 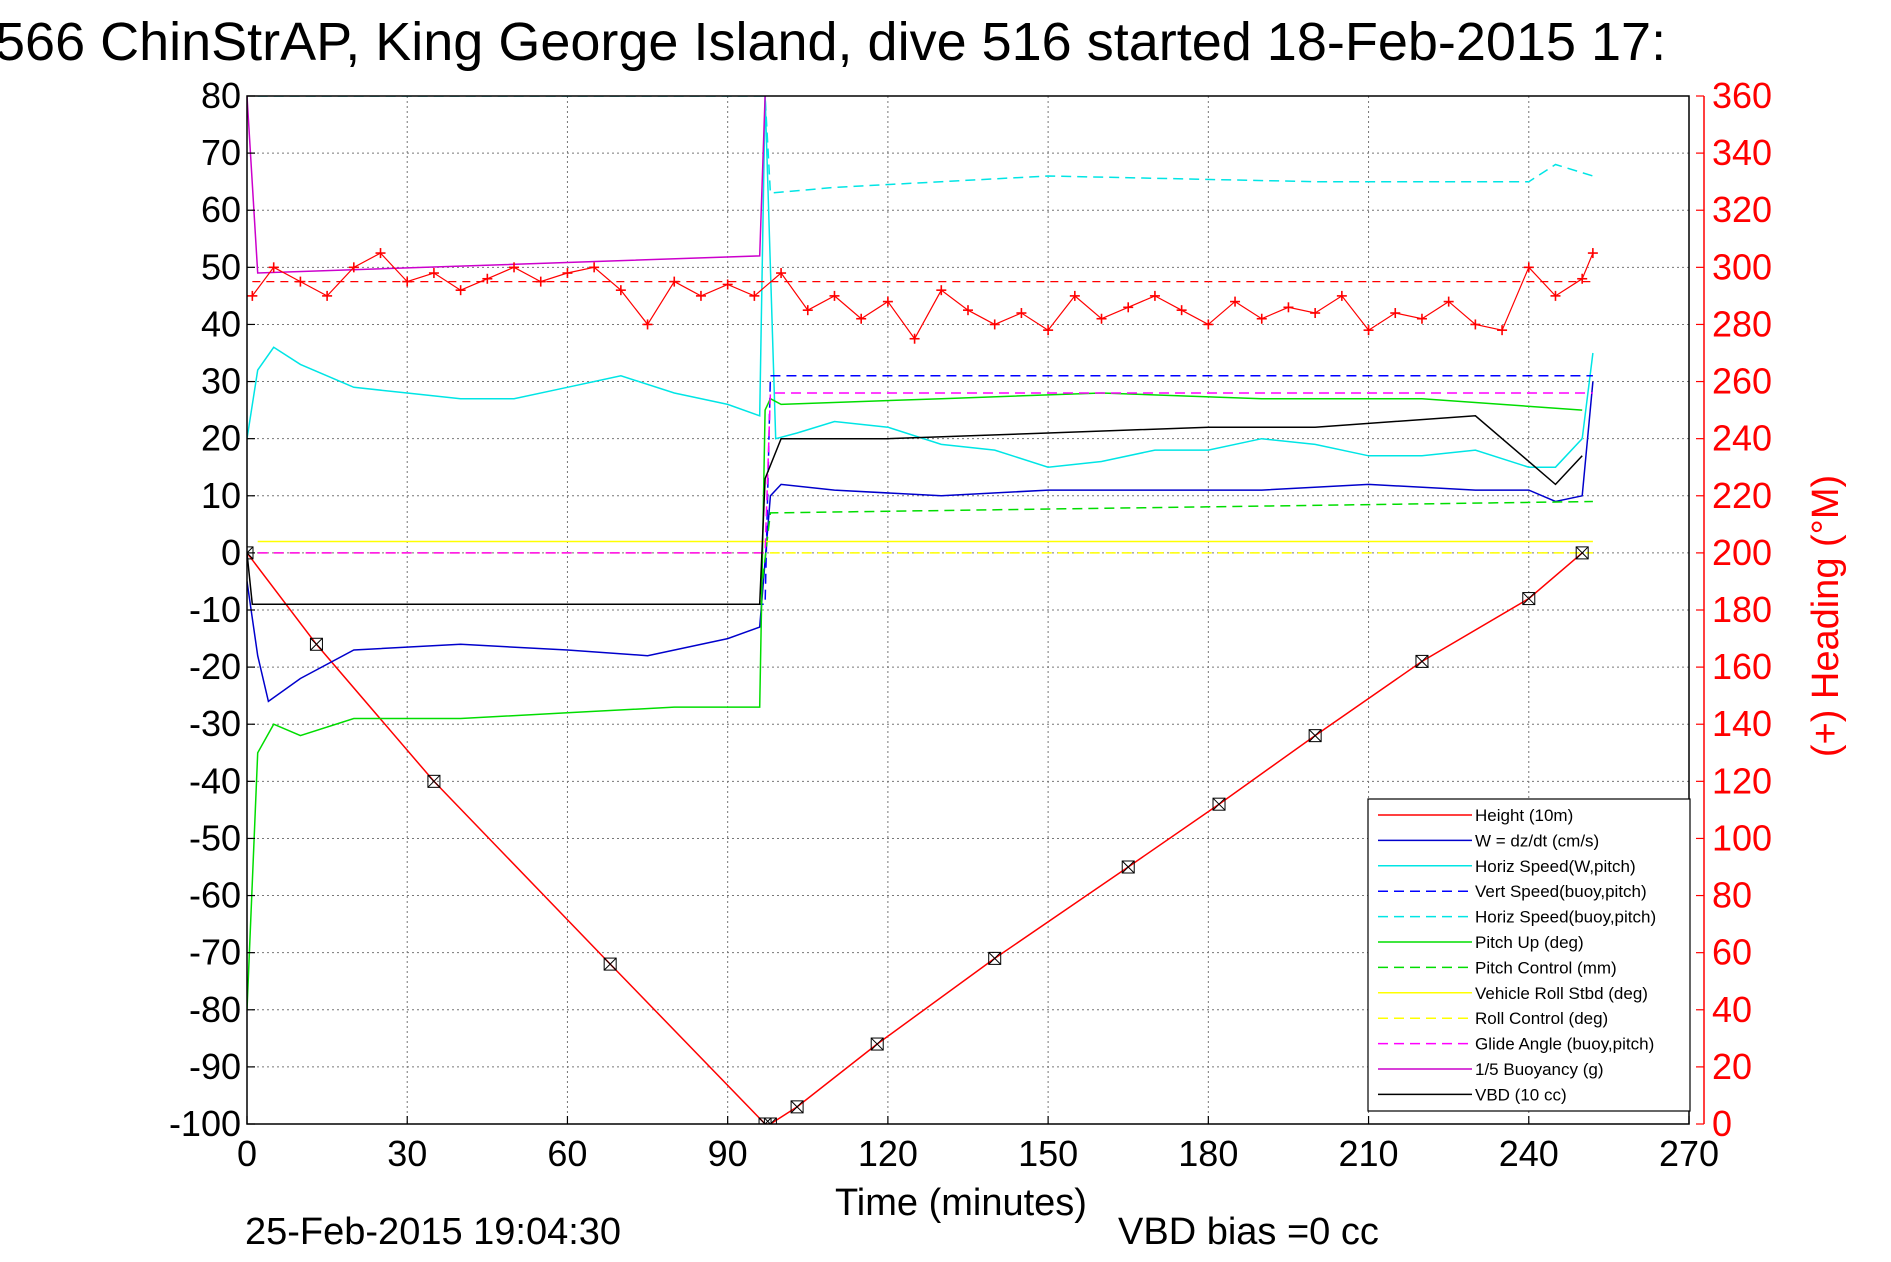 What do you see at coordinates (1565, 917) in the screenshot?
I see `legend-entry: Horiz Speed(buoy,pitch)` at bounding box center [1565, 917].